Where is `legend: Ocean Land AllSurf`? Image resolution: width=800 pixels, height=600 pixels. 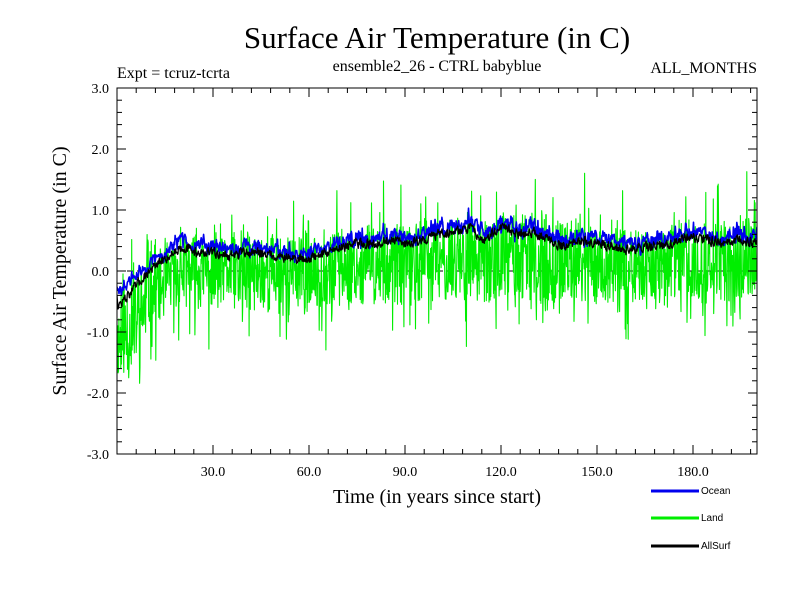 legend: Ocean Land AllSurf is located at coordinates (691, 519).